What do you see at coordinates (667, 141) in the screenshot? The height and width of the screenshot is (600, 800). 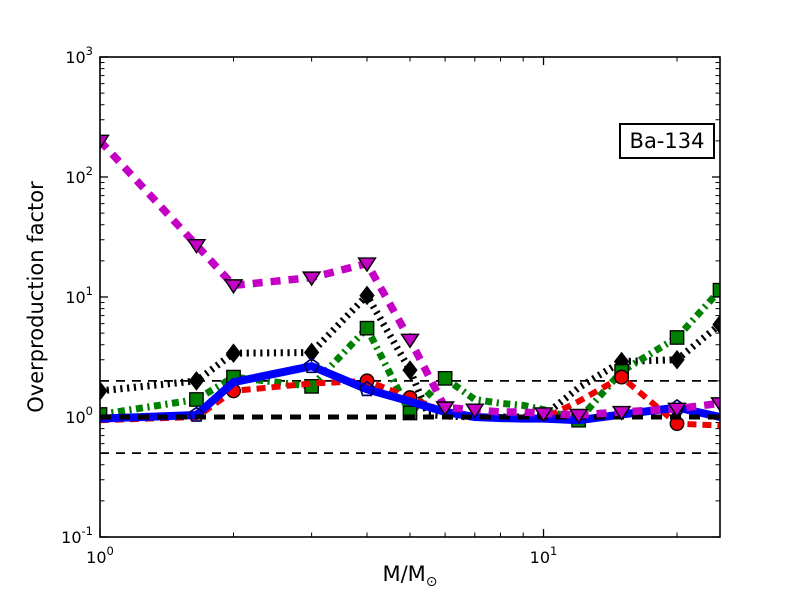 I see `isotope-annotation-box: Ba-134` at bounding box center [667, 141].